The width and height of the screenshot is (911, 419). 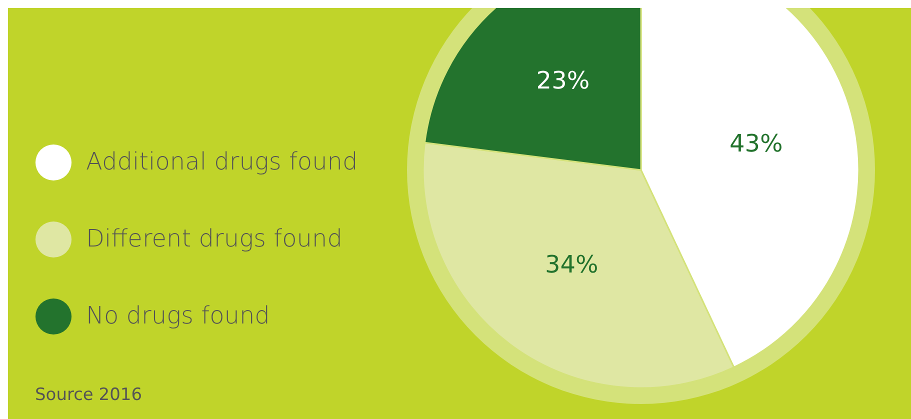 What do you see at coordinates (756, 143) in the screenshot?
I see `data-label: 43%` at bounding box center [756, 143].